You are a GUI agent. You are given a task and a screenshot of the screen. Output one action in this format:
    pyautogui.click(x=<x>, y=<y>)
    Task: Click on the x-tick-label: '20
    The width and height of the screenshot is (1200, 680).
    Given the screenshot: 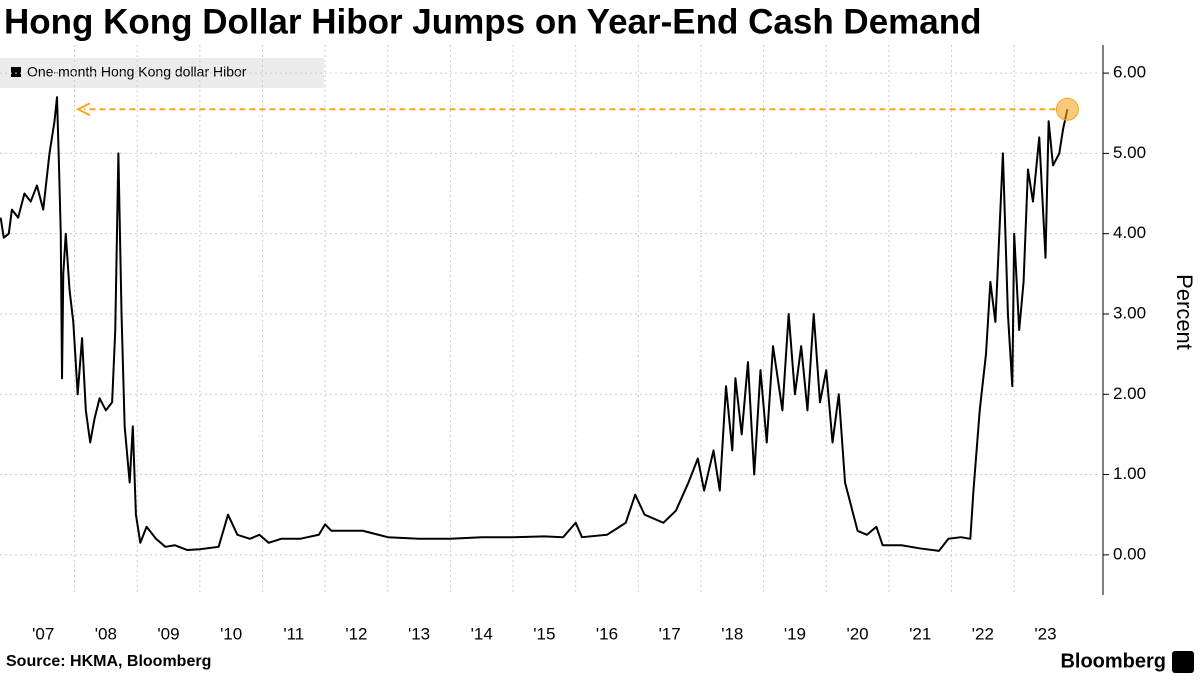 What is the action you would take?
    pyautogui.click(x=857, y=633)
    